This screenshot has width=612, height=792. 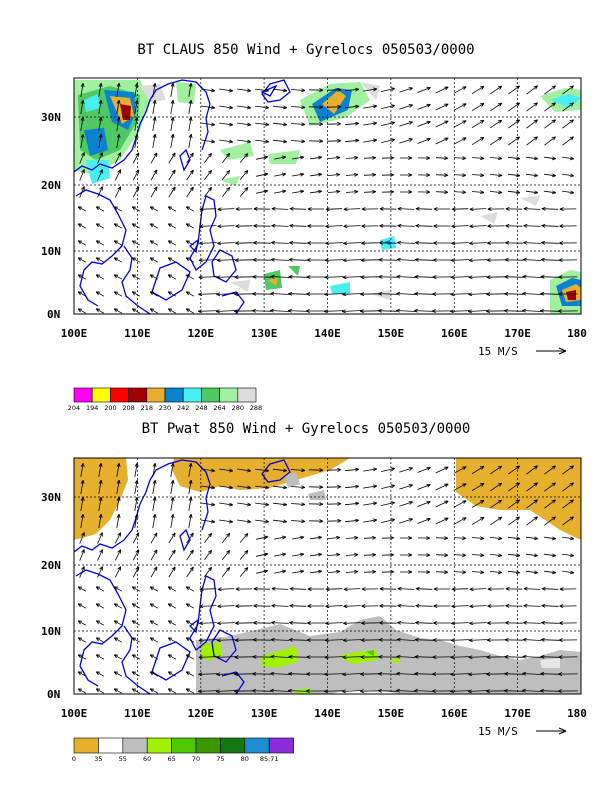 What do you see at coordinates (110, 408) in the screenshot?
I see `colorbar-label: 200` at bounding box center [110, 408].